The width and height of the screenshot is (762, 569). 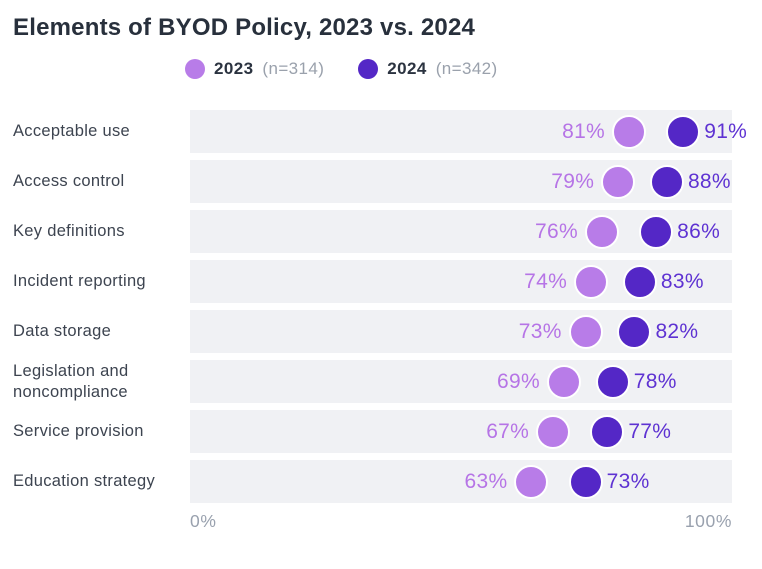 I want to click on row-track: 63% 73%, so click(x=461, y=481).